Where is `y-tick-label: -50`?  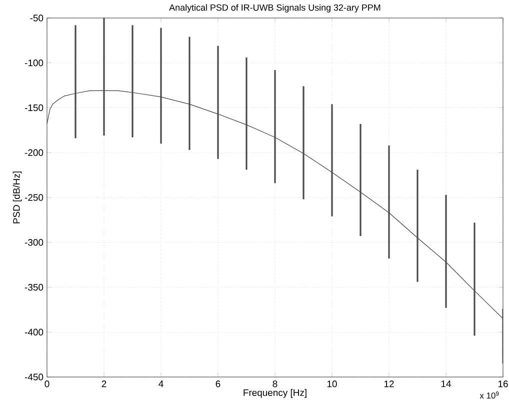
y-tick-label: -50 is located at coordinates (37, 18).